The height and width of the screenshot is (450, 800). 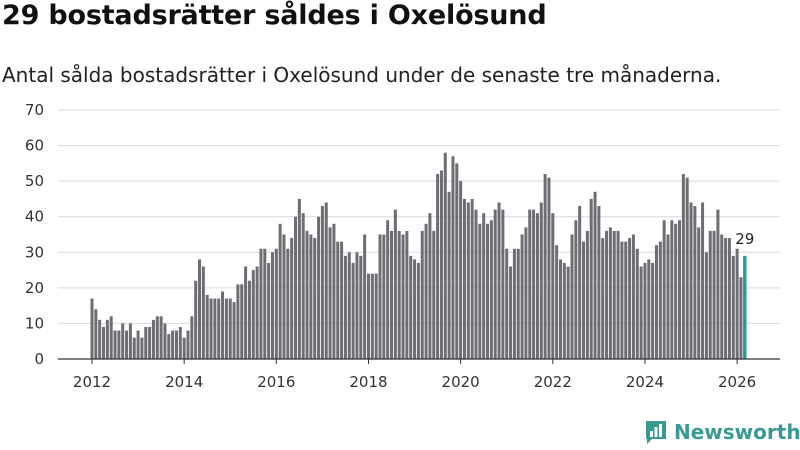 What do you see at coordinates (461, 382) in the screenshot?
I see `x-tick-label: 2020` at bounding box center [461, 382].